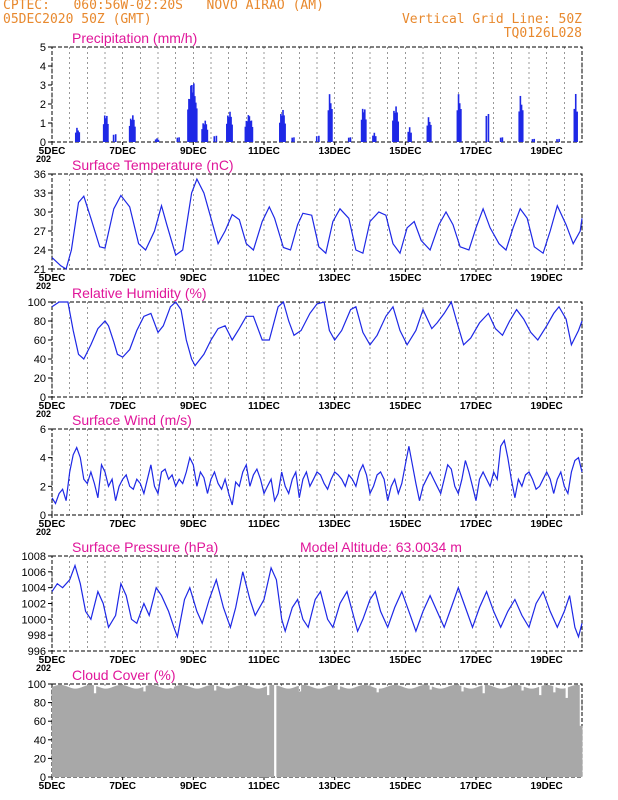  What do you see at coordinates (34, 620) in the screenshot?
I see `y-tick-label: 1000` at bounding box center [34, 620].